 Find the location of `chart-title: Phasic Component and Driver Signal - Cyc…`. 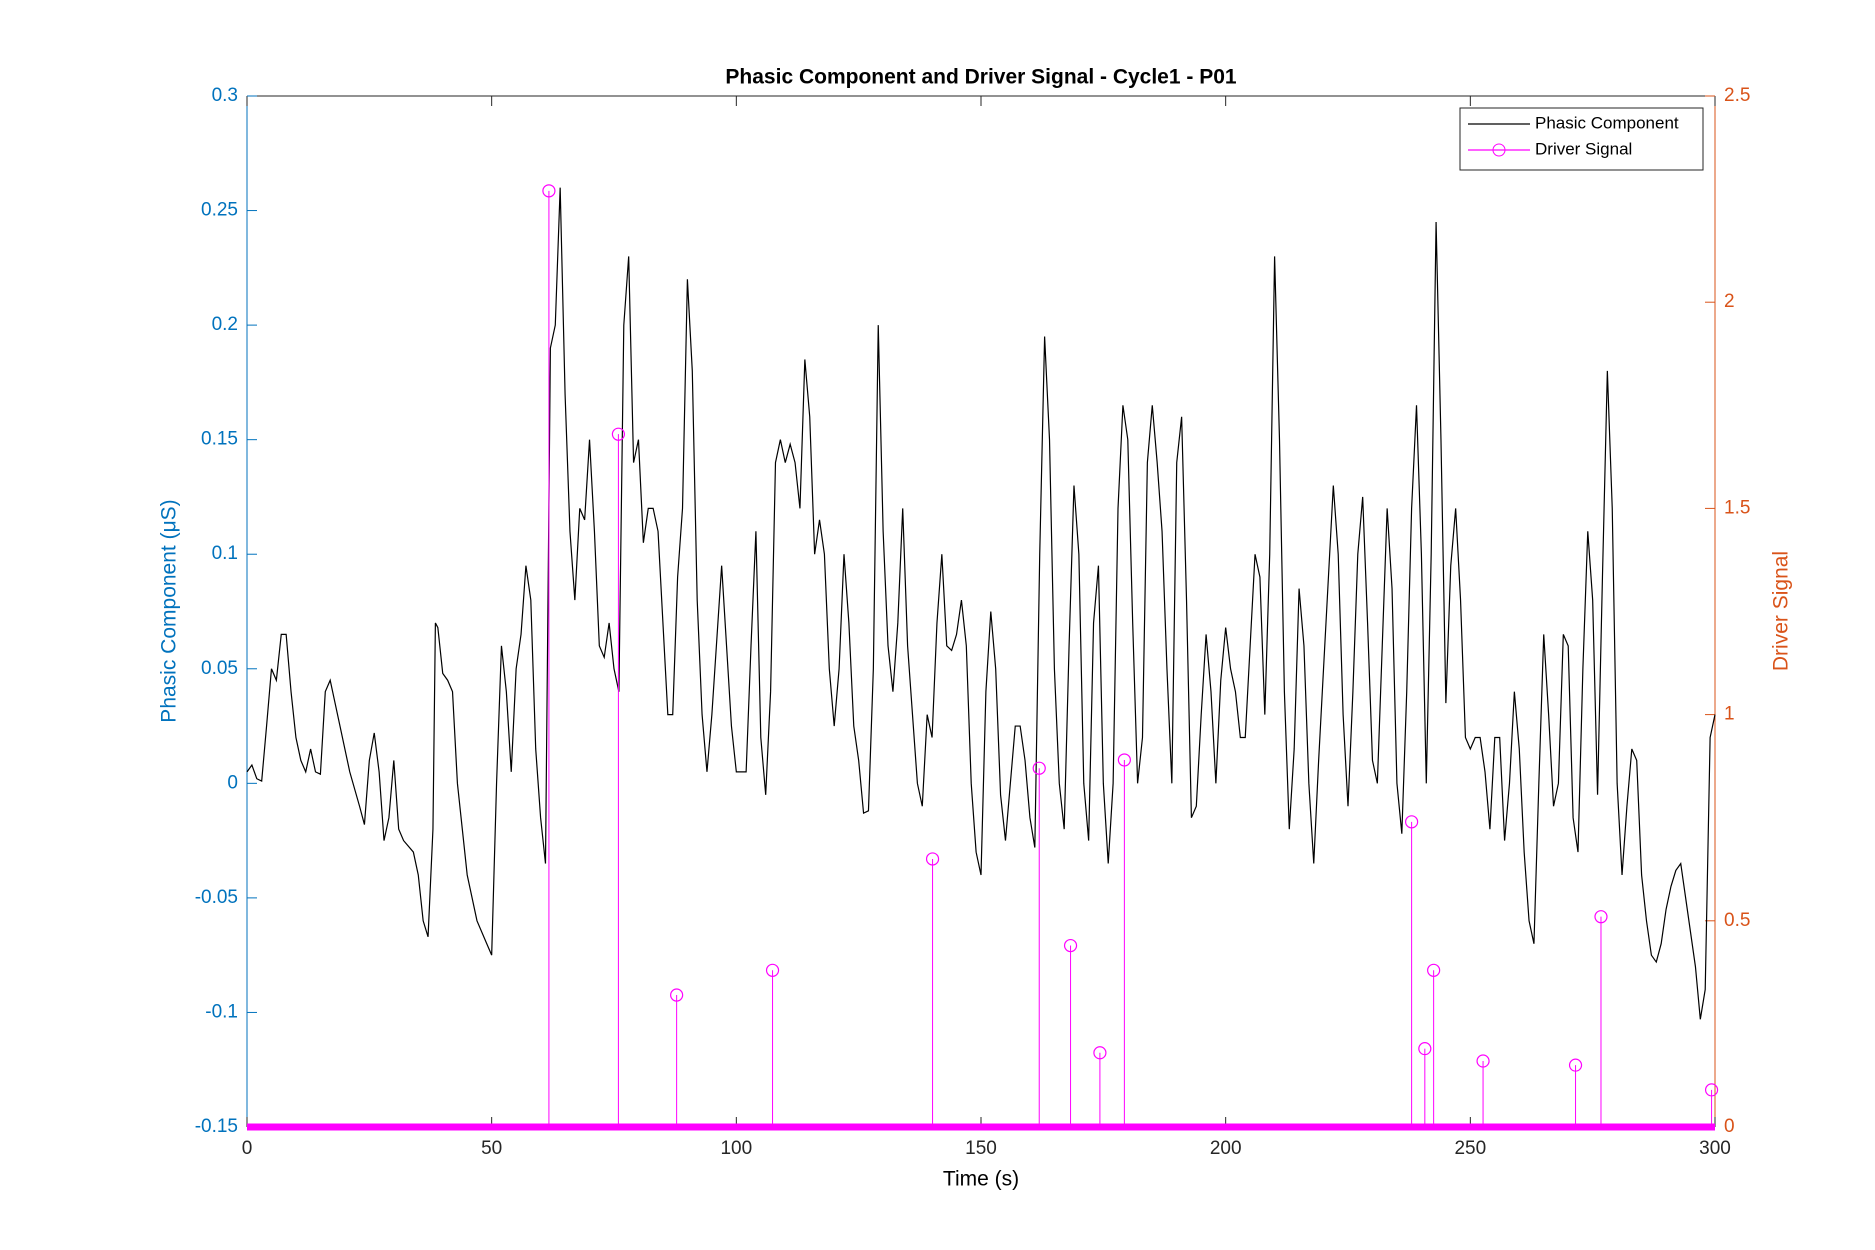

chart-title: Phasic Component and Driver Signal - Cyc… is located at coordinates (980, 77).